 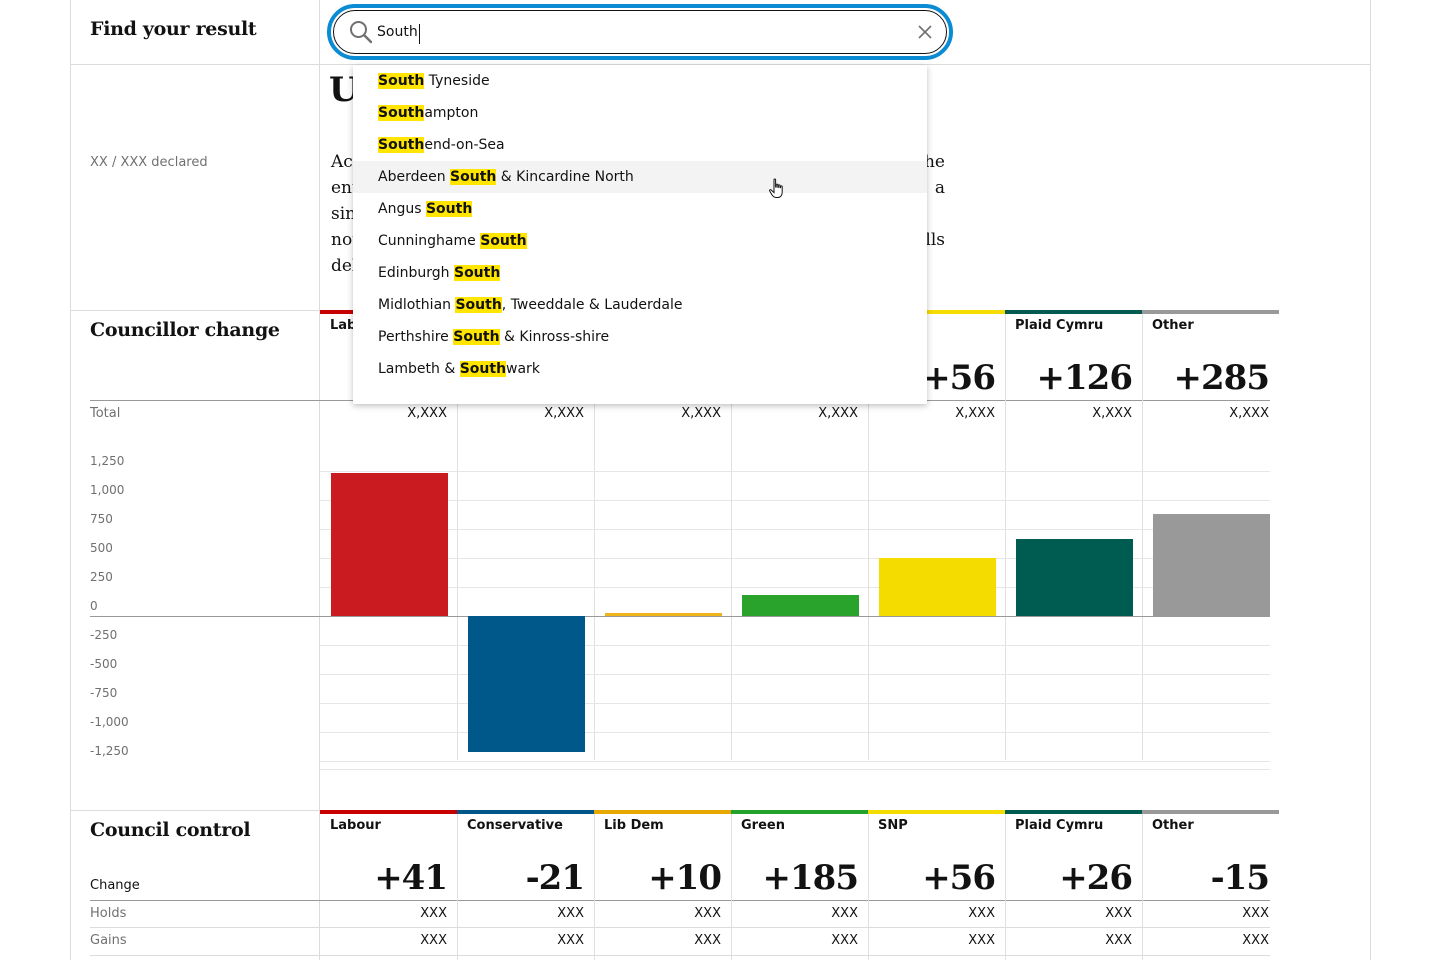 I want to click on result-text: ampton, so click(x=451, y=113).